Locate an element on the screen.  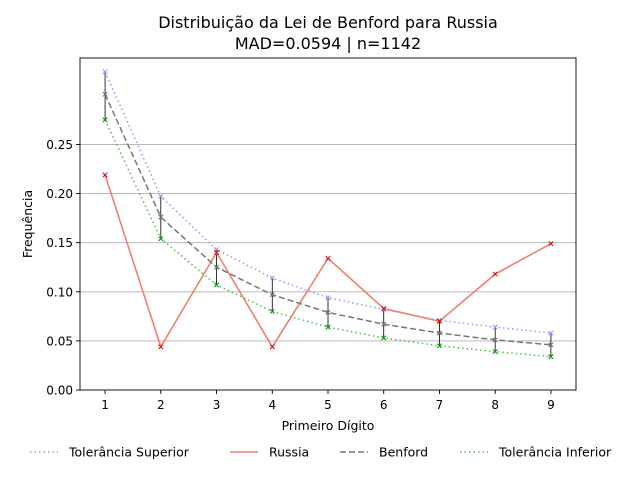
x-tick-label: 1 is located at coordinates (105, 405).